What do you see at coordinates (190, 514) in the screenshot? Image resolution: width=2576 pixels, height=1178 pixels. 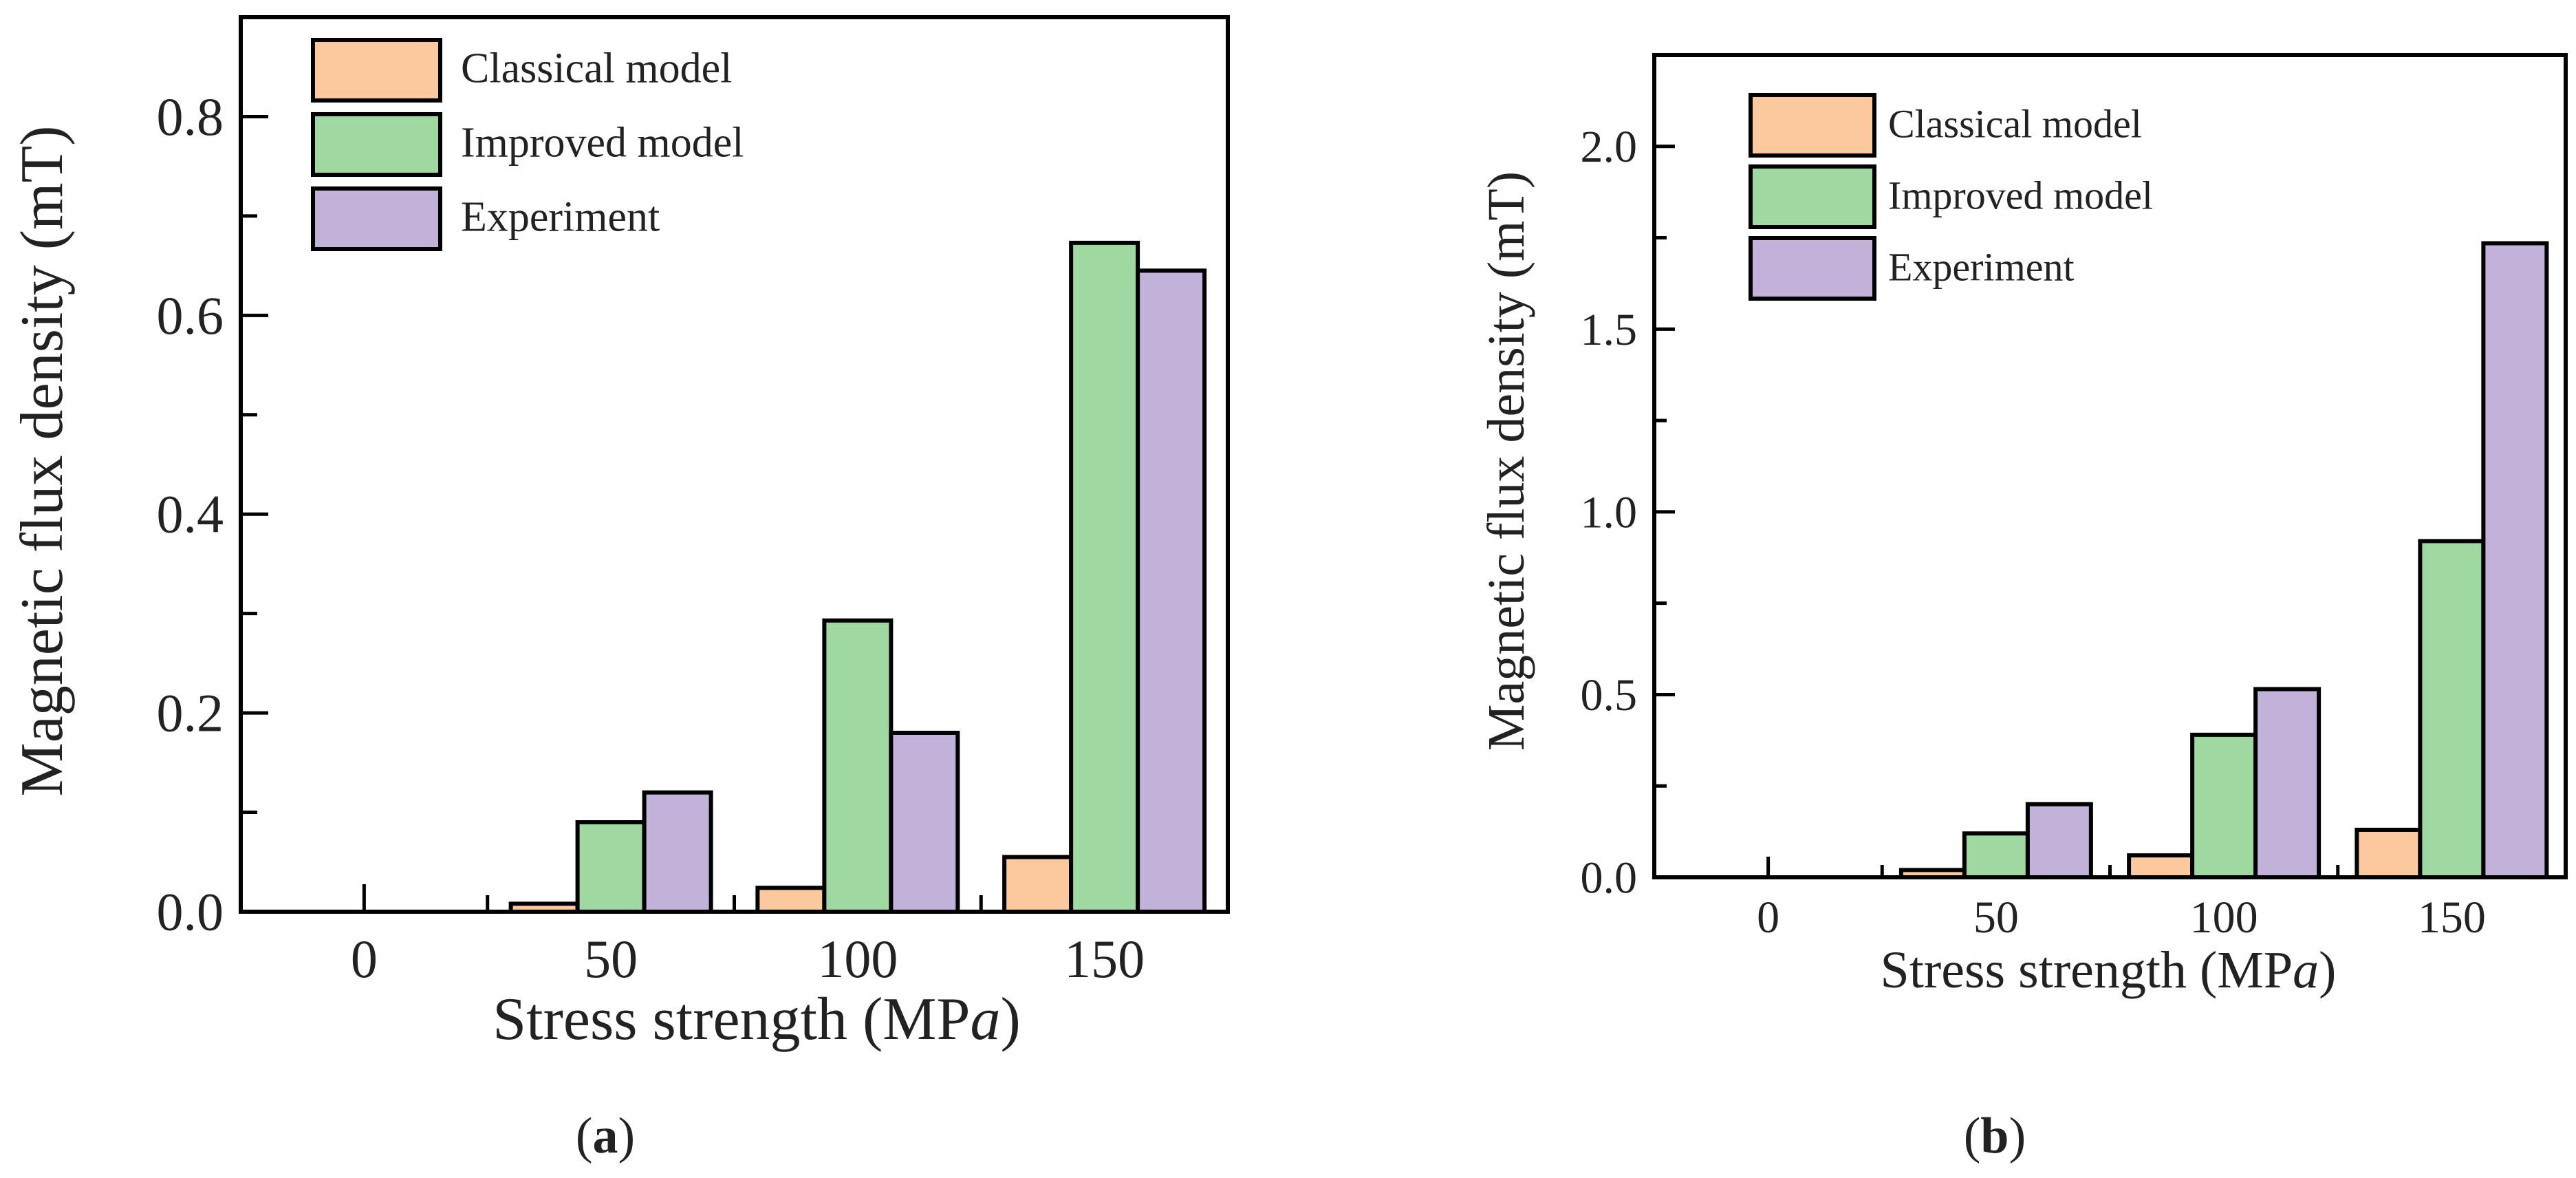 I see `y-tick-label: 0.4` at bounding box center [190, 514].